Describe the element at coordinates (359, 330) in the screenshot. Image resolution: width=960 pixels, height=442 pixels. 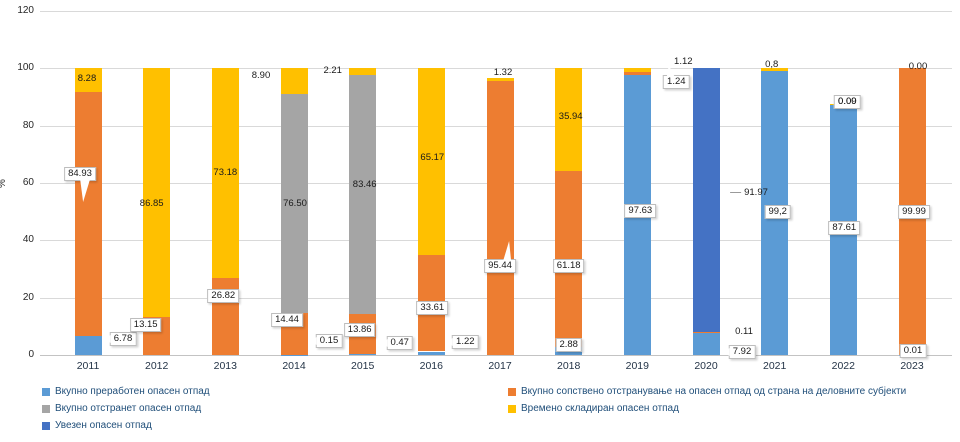
I see `data-label: 13.86` at that location.